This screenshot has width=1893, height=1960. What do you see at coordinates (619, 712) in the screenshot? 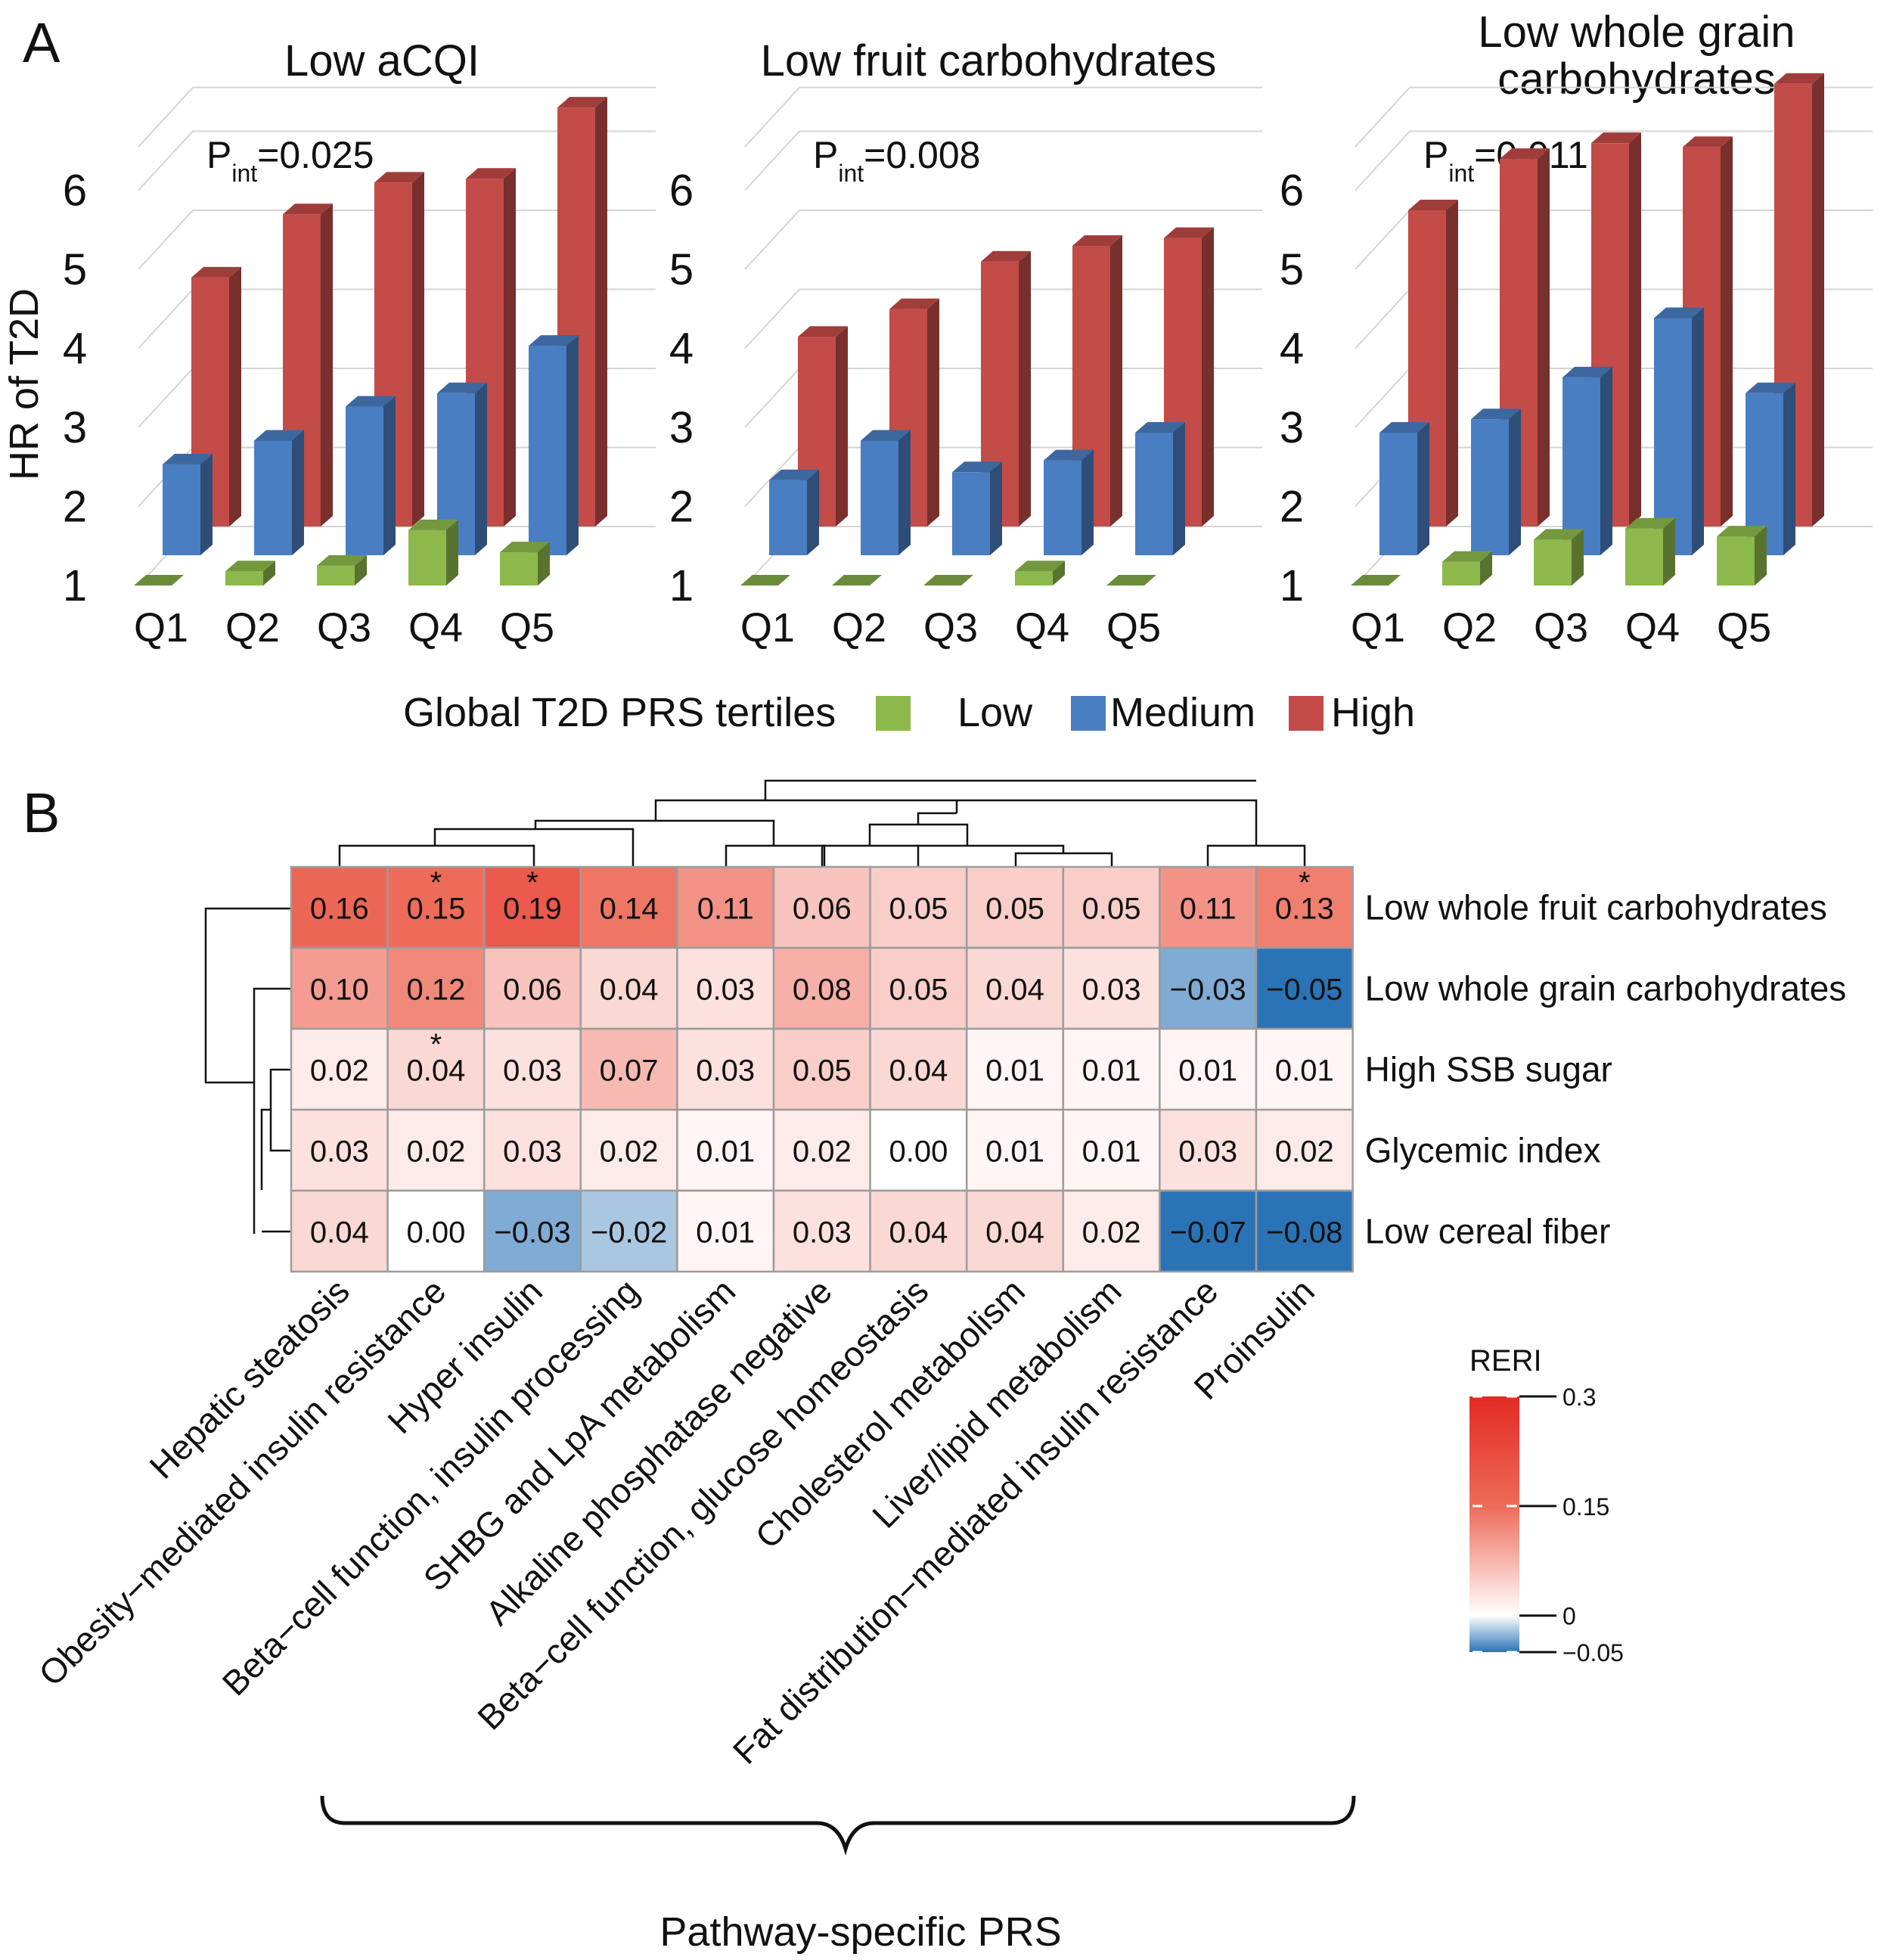
I see `legend-title: Global T2D PRS tertiles` at bounding box center [619, 712].